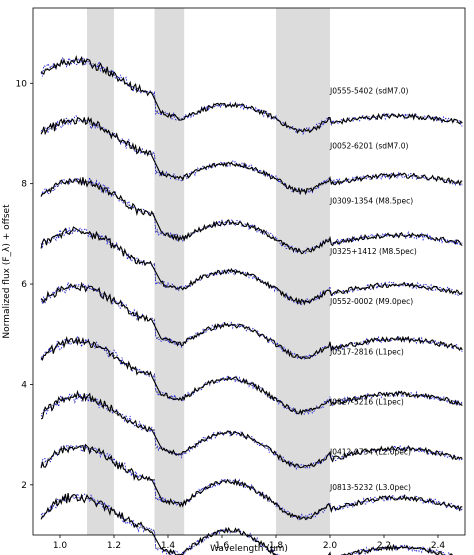 This screenshot has height=555, width=474. Describe the element at coordinates (249, 549) in the screenshot. I see `x-axis-label: Wavelength (μm)` at that location.